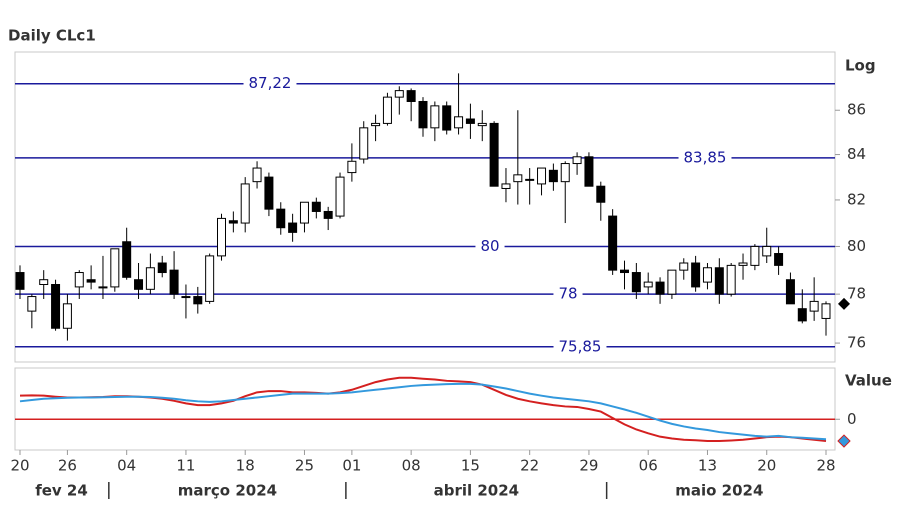 This screenshot has height=506, width=900. What do you see at coordinates (860, 66) in the screenshot?
I see `y-axis-label: Log` at bounding box center [860, 66].